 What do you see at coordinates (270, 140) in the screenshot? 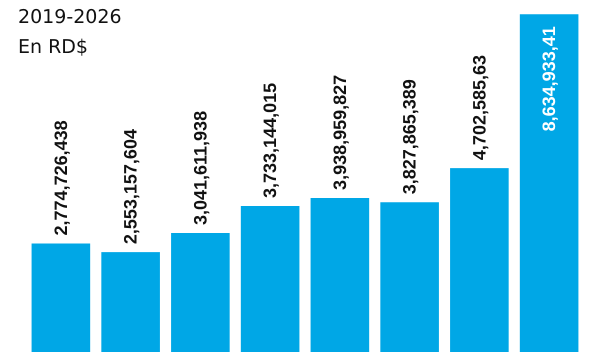
I see `data-label: 3,733,144,015` at bounding box center [270, 140].